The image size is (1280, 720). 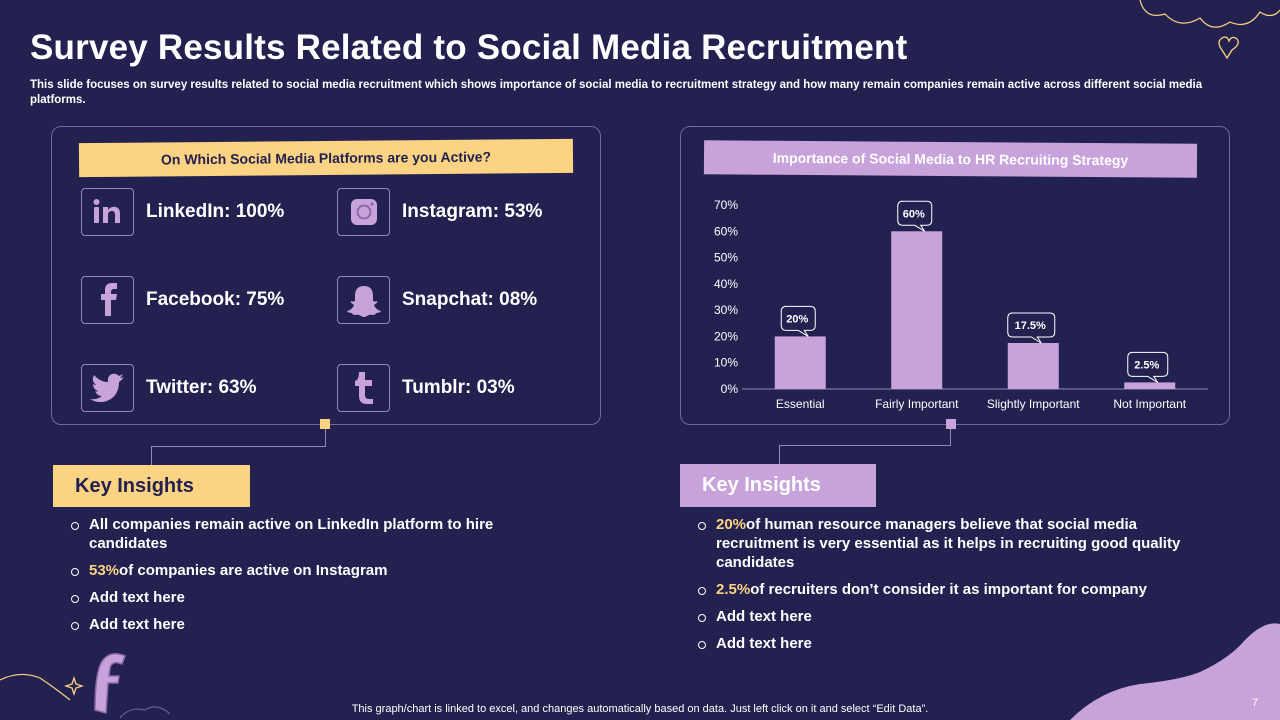 I want to click on data-label: 20%, so click(x=797, y=319).